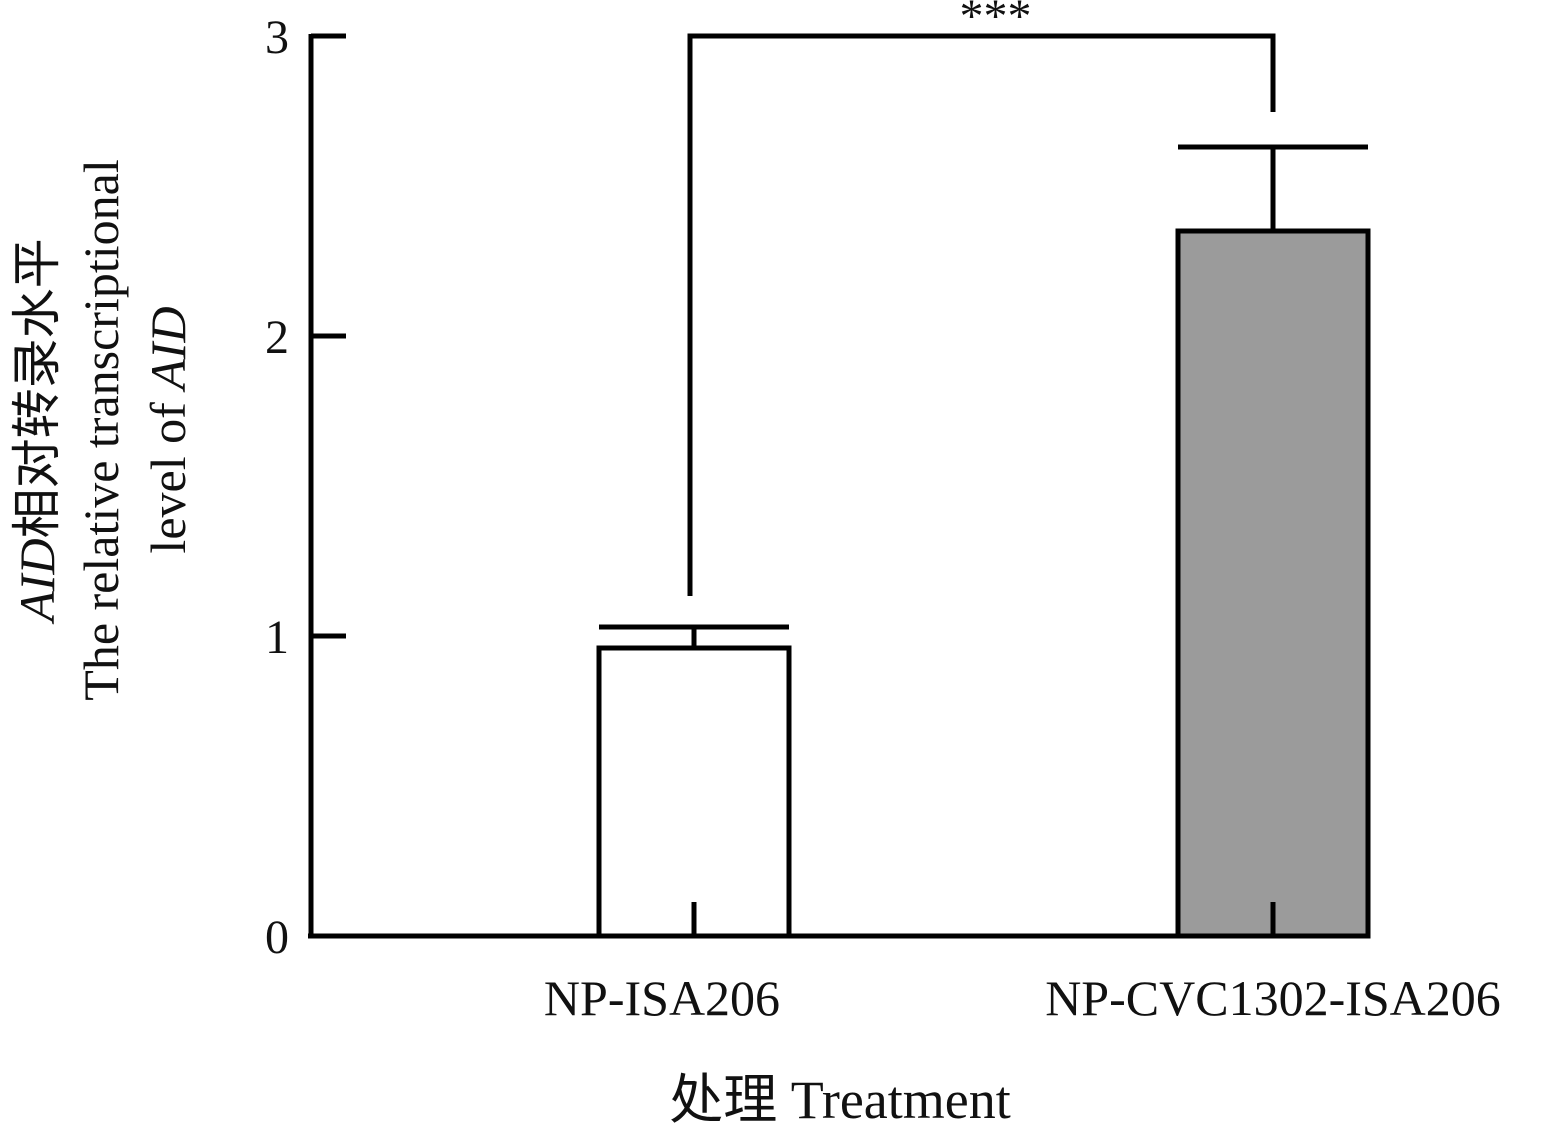 This screenshot has width=1556, height=1132. What do you see at coordinates (277, 937) in the screenshot?
I see `y-tick-label: 0` at bounding box center [277, 937].